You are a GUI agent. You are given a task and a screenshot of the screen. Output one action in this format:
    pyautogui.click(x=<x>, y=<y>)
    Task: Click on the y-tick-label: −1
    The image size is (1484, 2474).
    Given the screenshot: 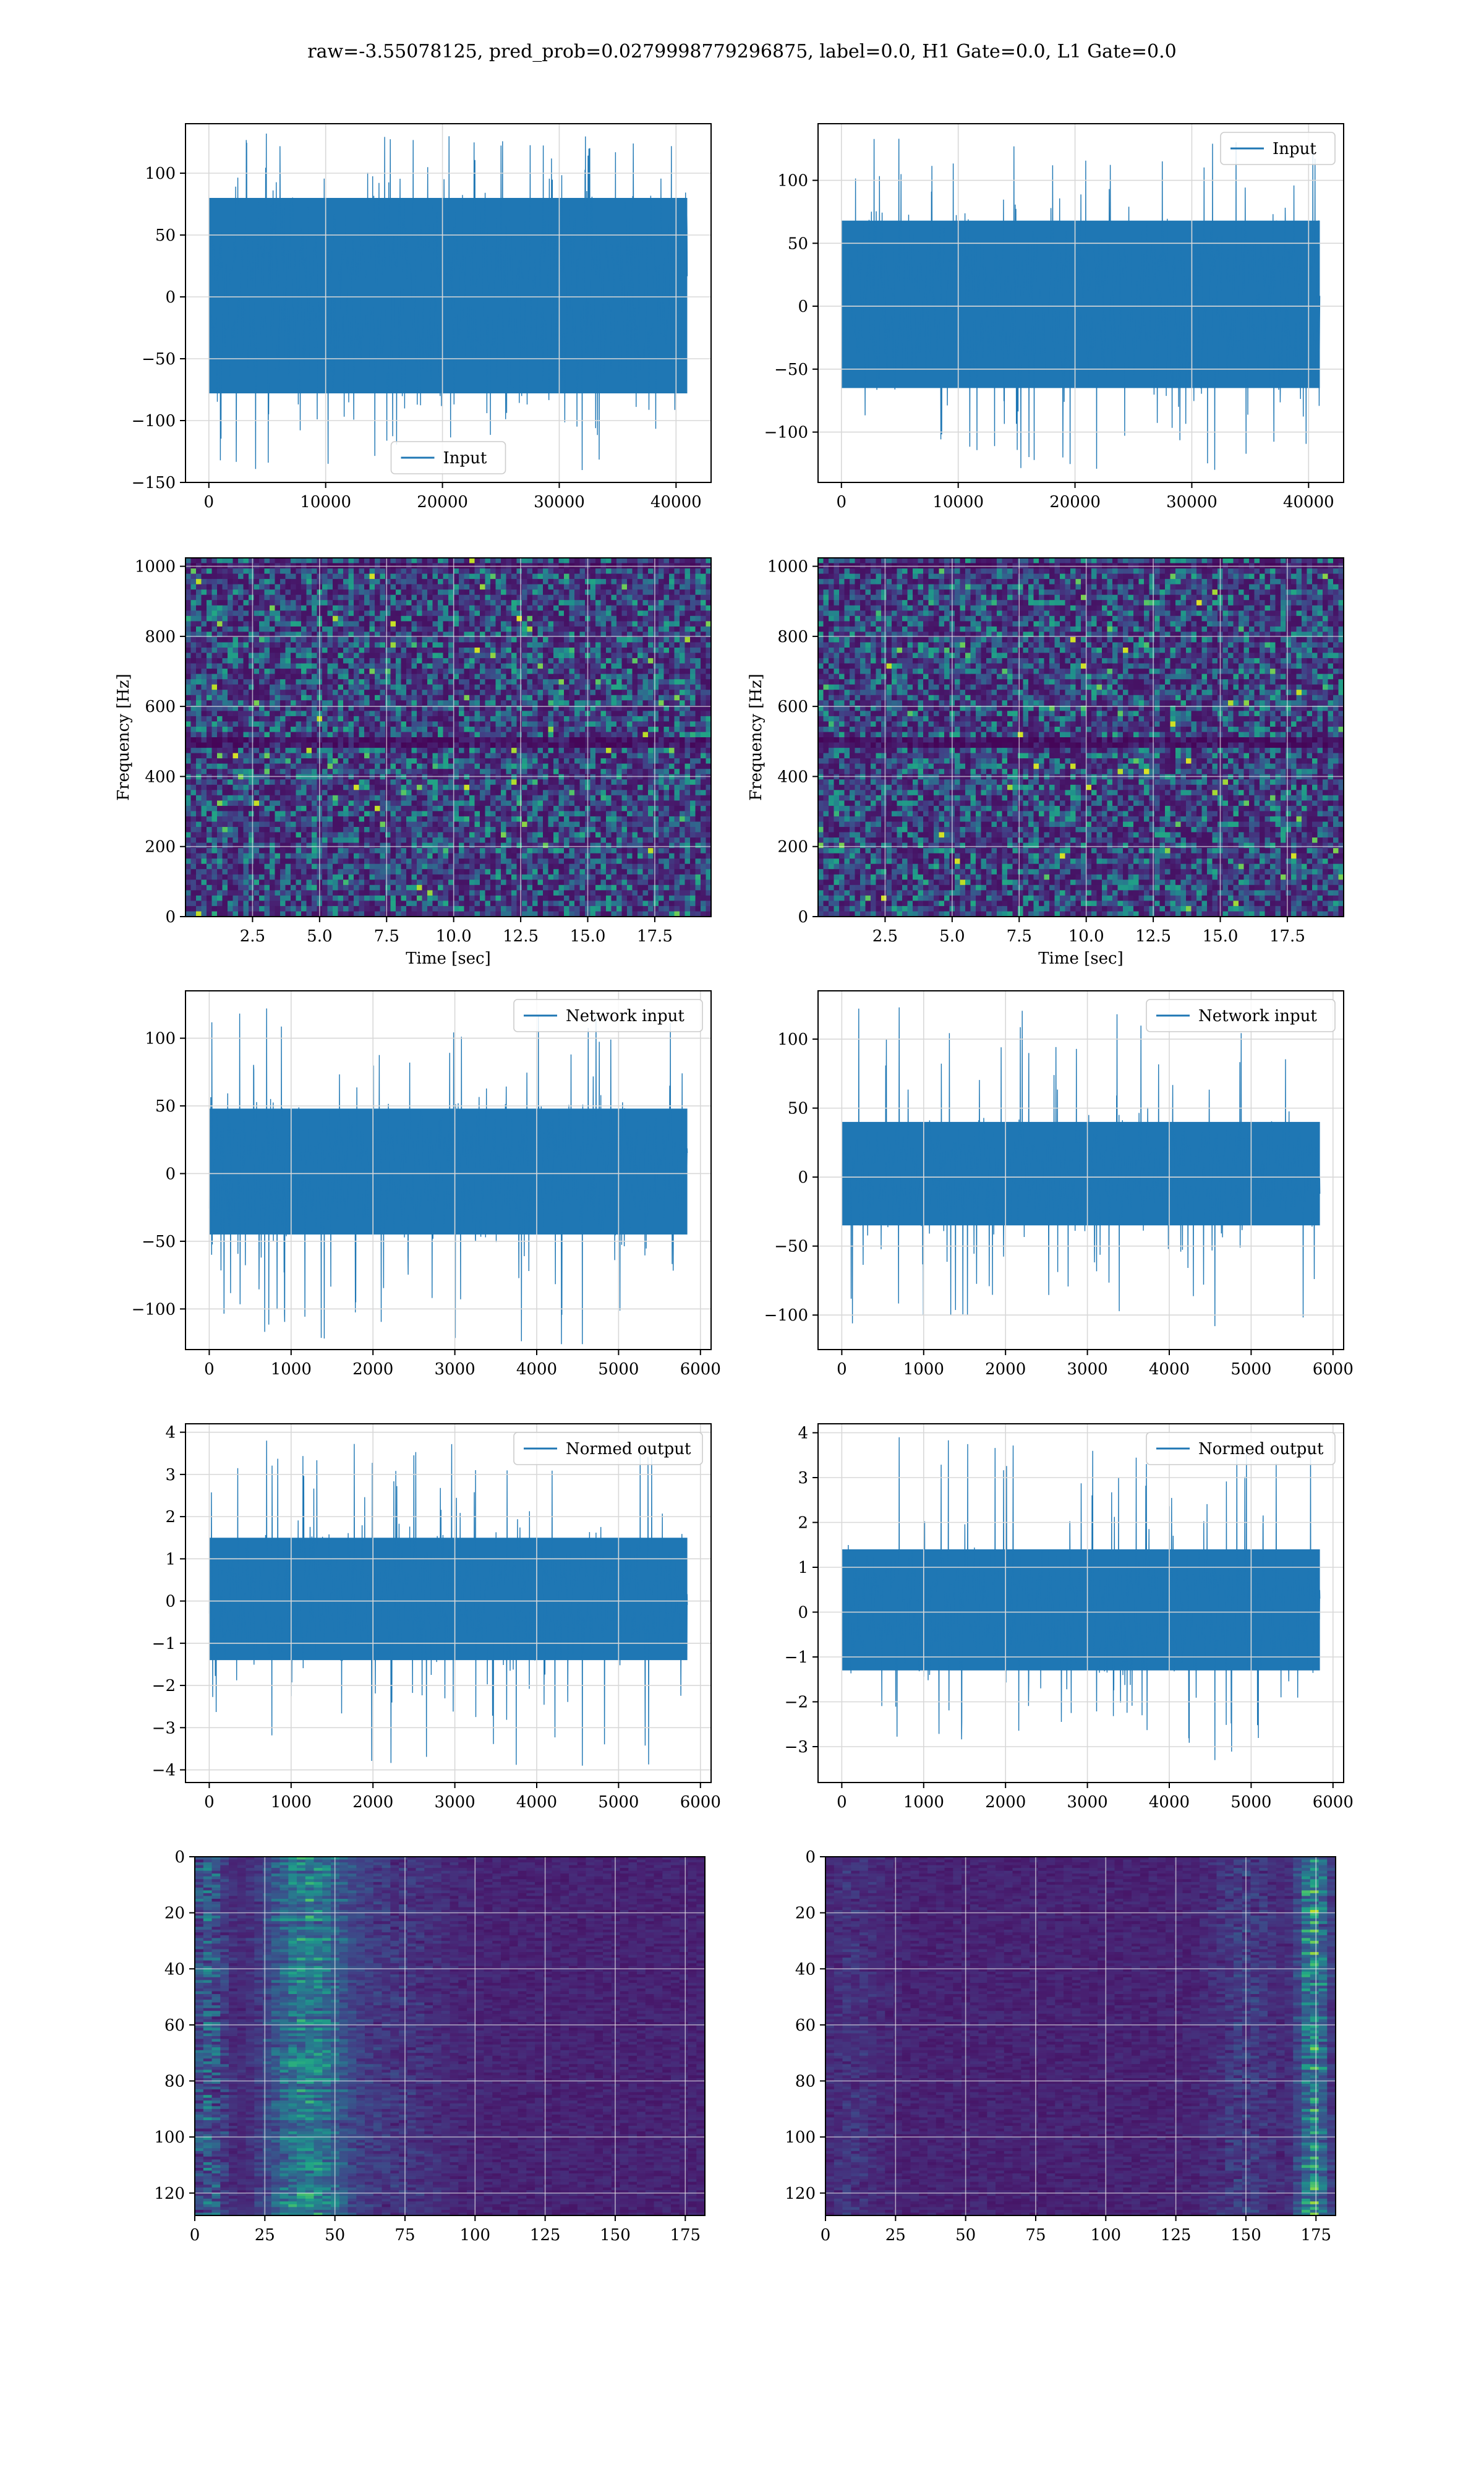 What is the action you would take?
    pyautogui.click(x=164, y=1644)
    